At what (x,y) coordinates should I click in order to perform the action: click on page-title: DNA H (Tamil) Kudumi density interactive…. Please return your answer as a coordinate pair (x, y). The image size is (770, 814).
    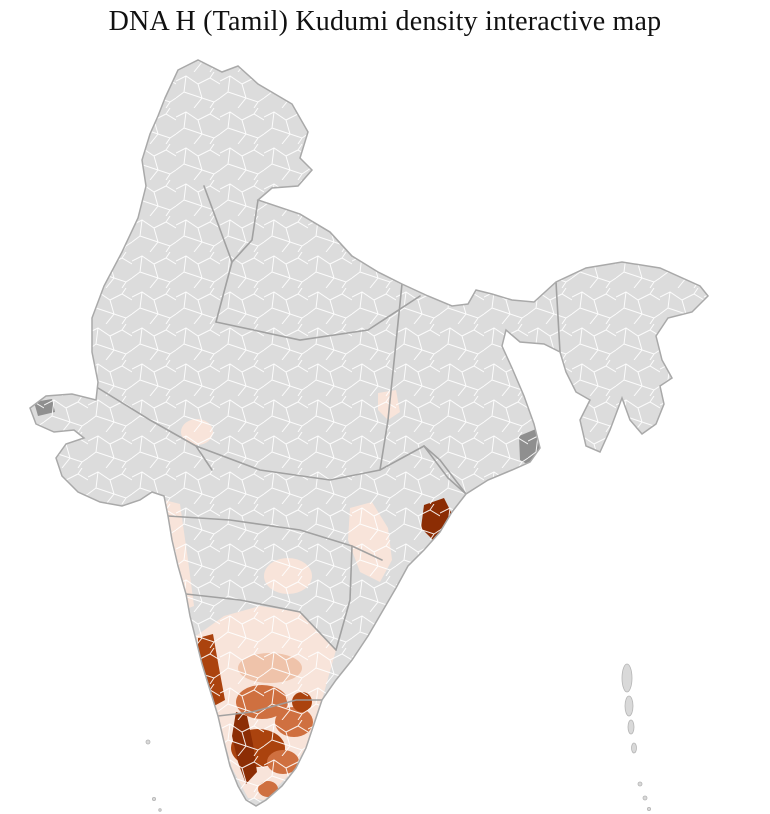
    Looking at the image, I should click on (385, 21).